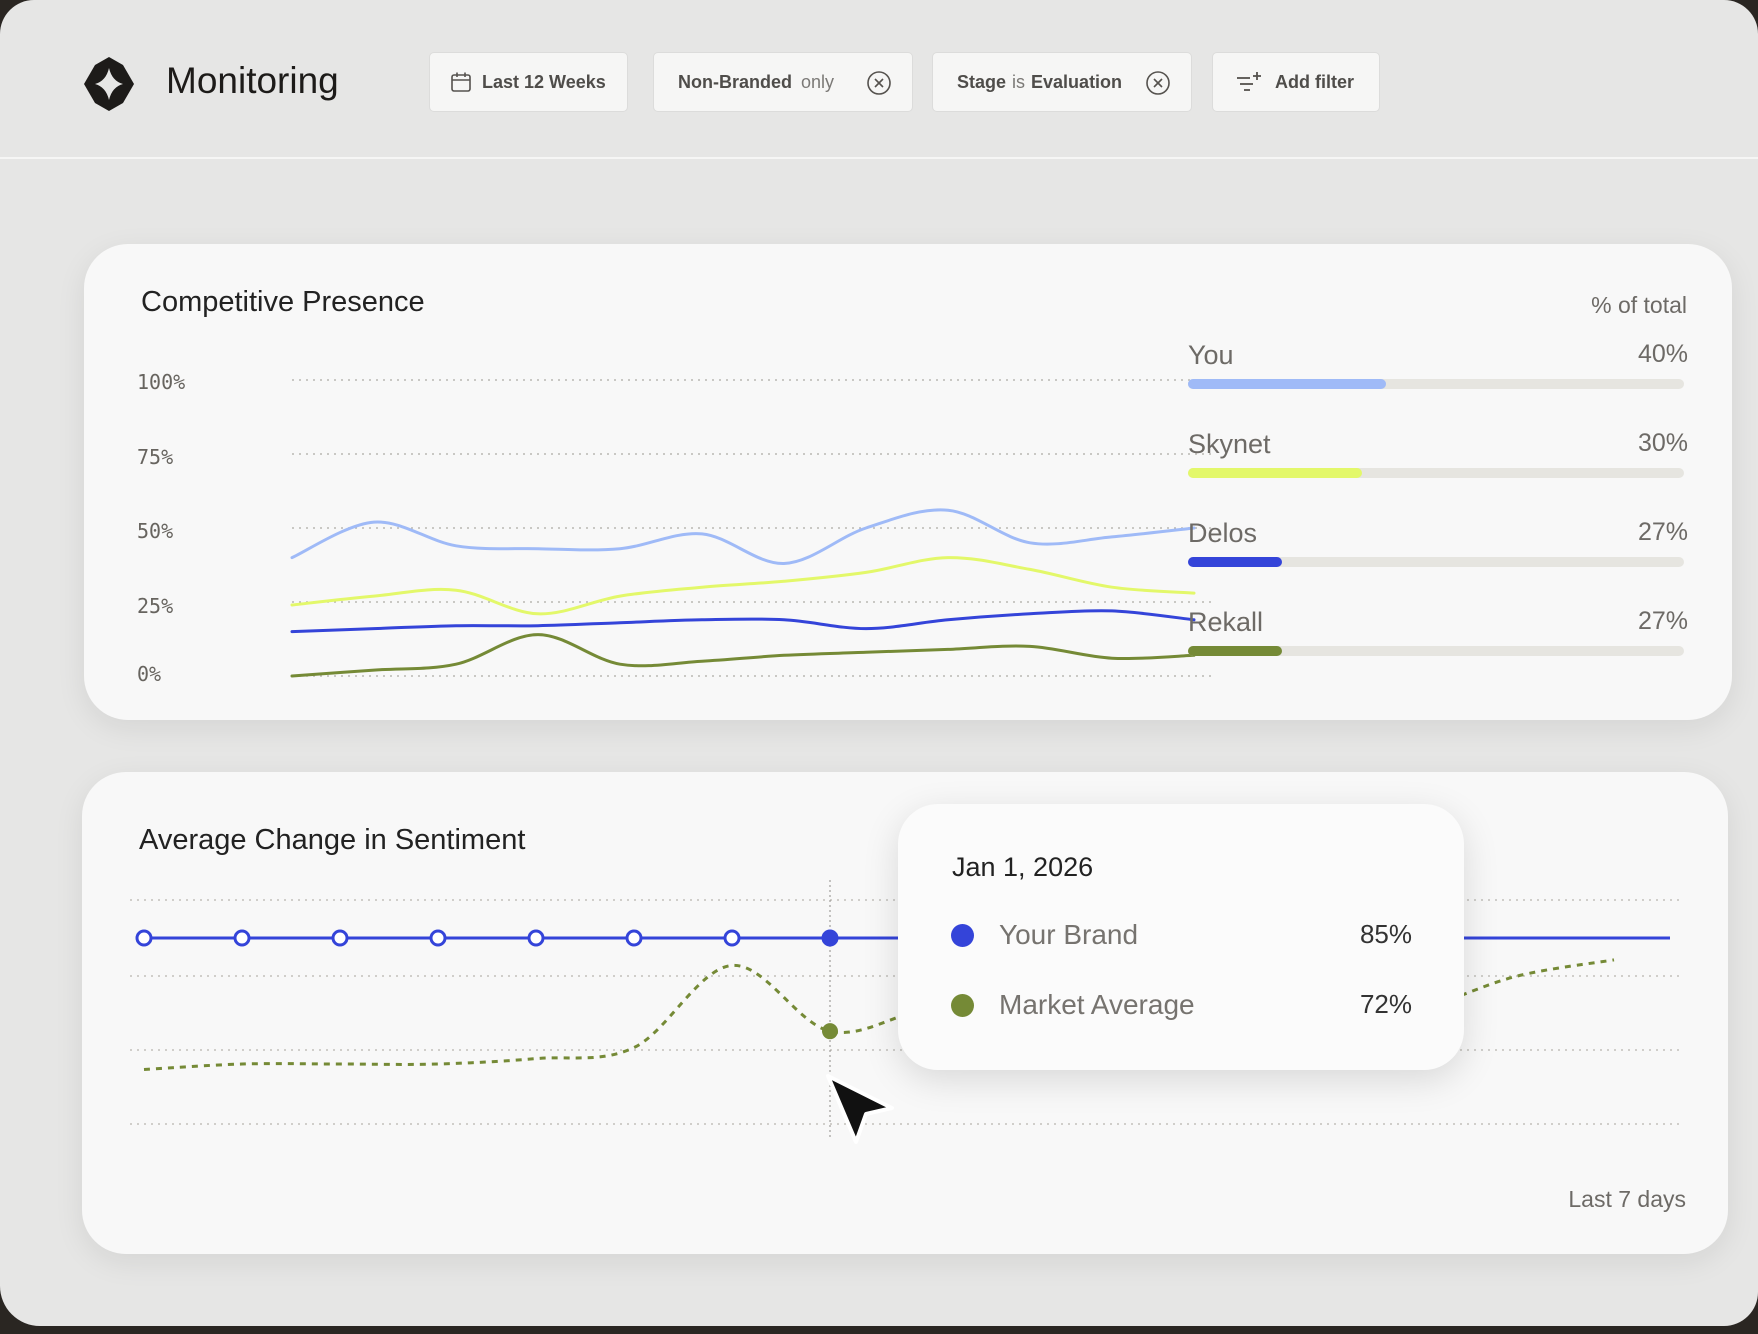  What do you see at coordinates (1639, 305) in the screenshot?
I see `unit-label: % of total` at bounding box center [1639, 305].